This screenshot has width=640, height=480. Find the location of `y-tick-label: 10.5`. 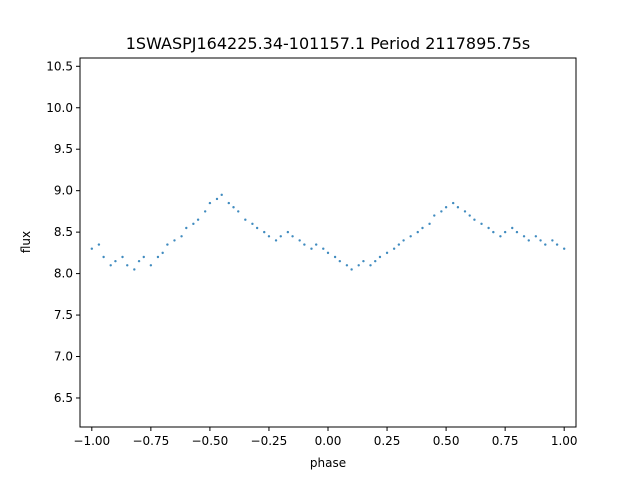

y-tick-label: 10.5 is located at coordinates (59, 66).